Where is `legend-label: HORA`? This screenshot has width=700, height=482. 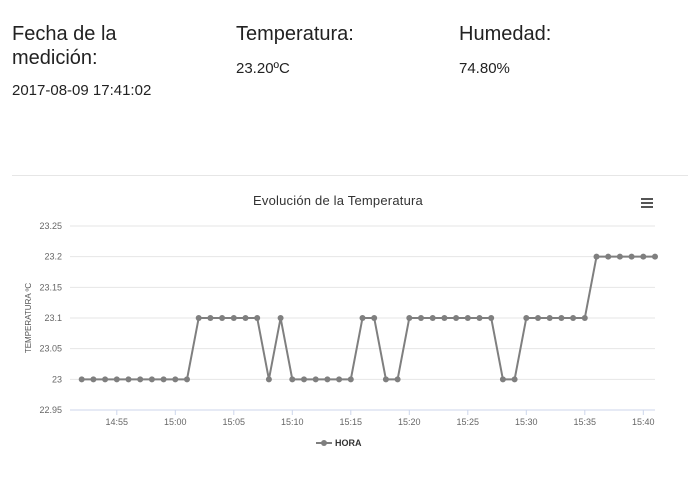
legend-label: HORA is located at coordinates (348, 443).